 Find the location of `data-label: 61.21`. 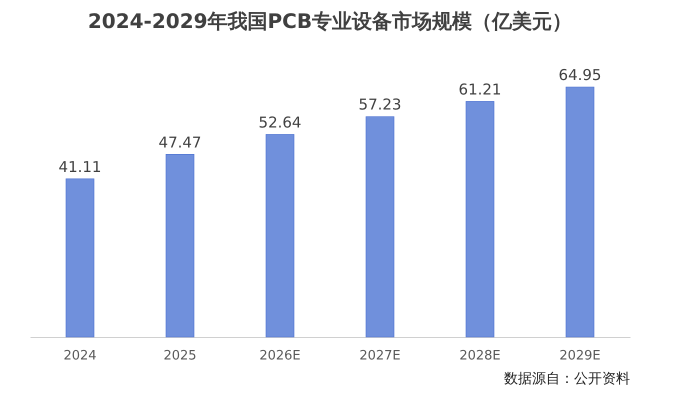

data-label: 61.21 is located at coordinates (480, 89).